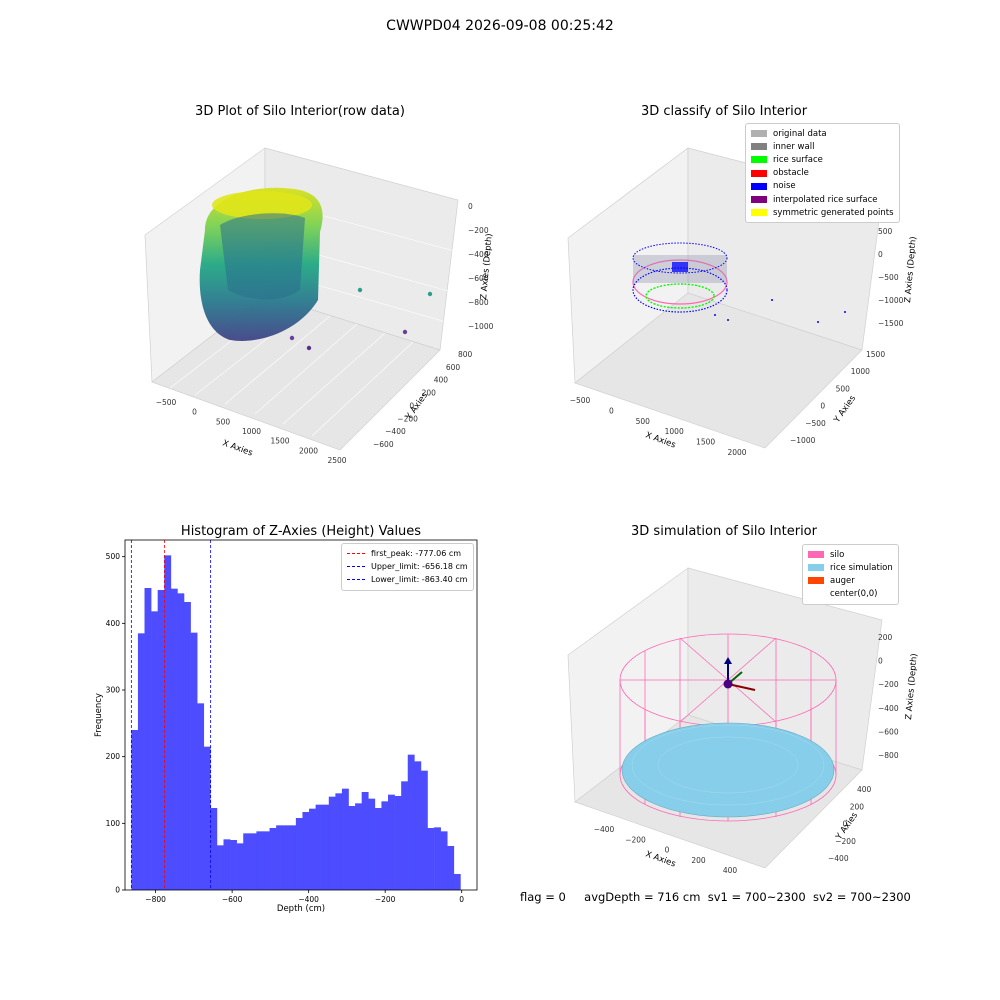 Image resolution: width=1000 pixels, height=1000 pixels. Describe the element at coordinates (888, 684) in the screenshot. I see `plot4-z-tick-label: −200` at that location.